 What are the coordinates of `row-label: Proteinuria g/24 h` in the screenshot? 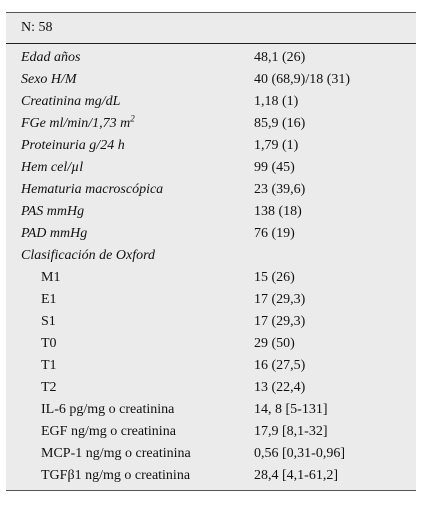 It's located at (130, 146).